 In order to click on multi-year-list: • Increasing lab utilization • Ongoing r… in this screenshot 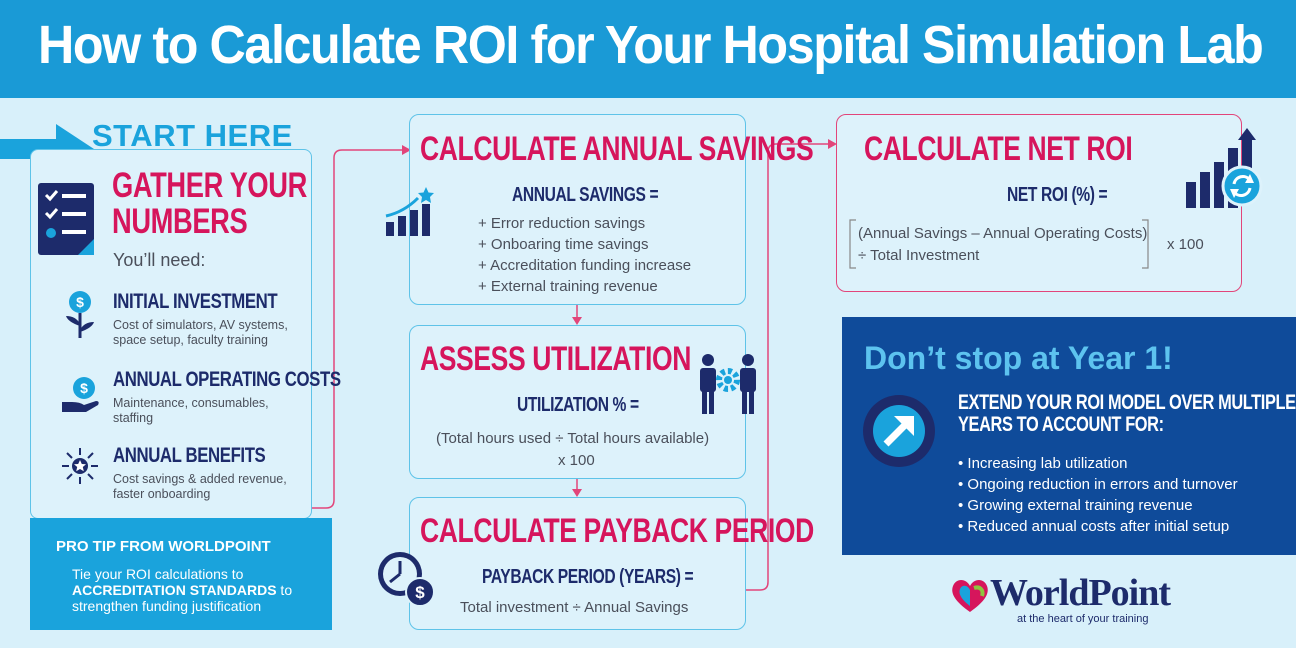, I will do `click(1098, 495)`.